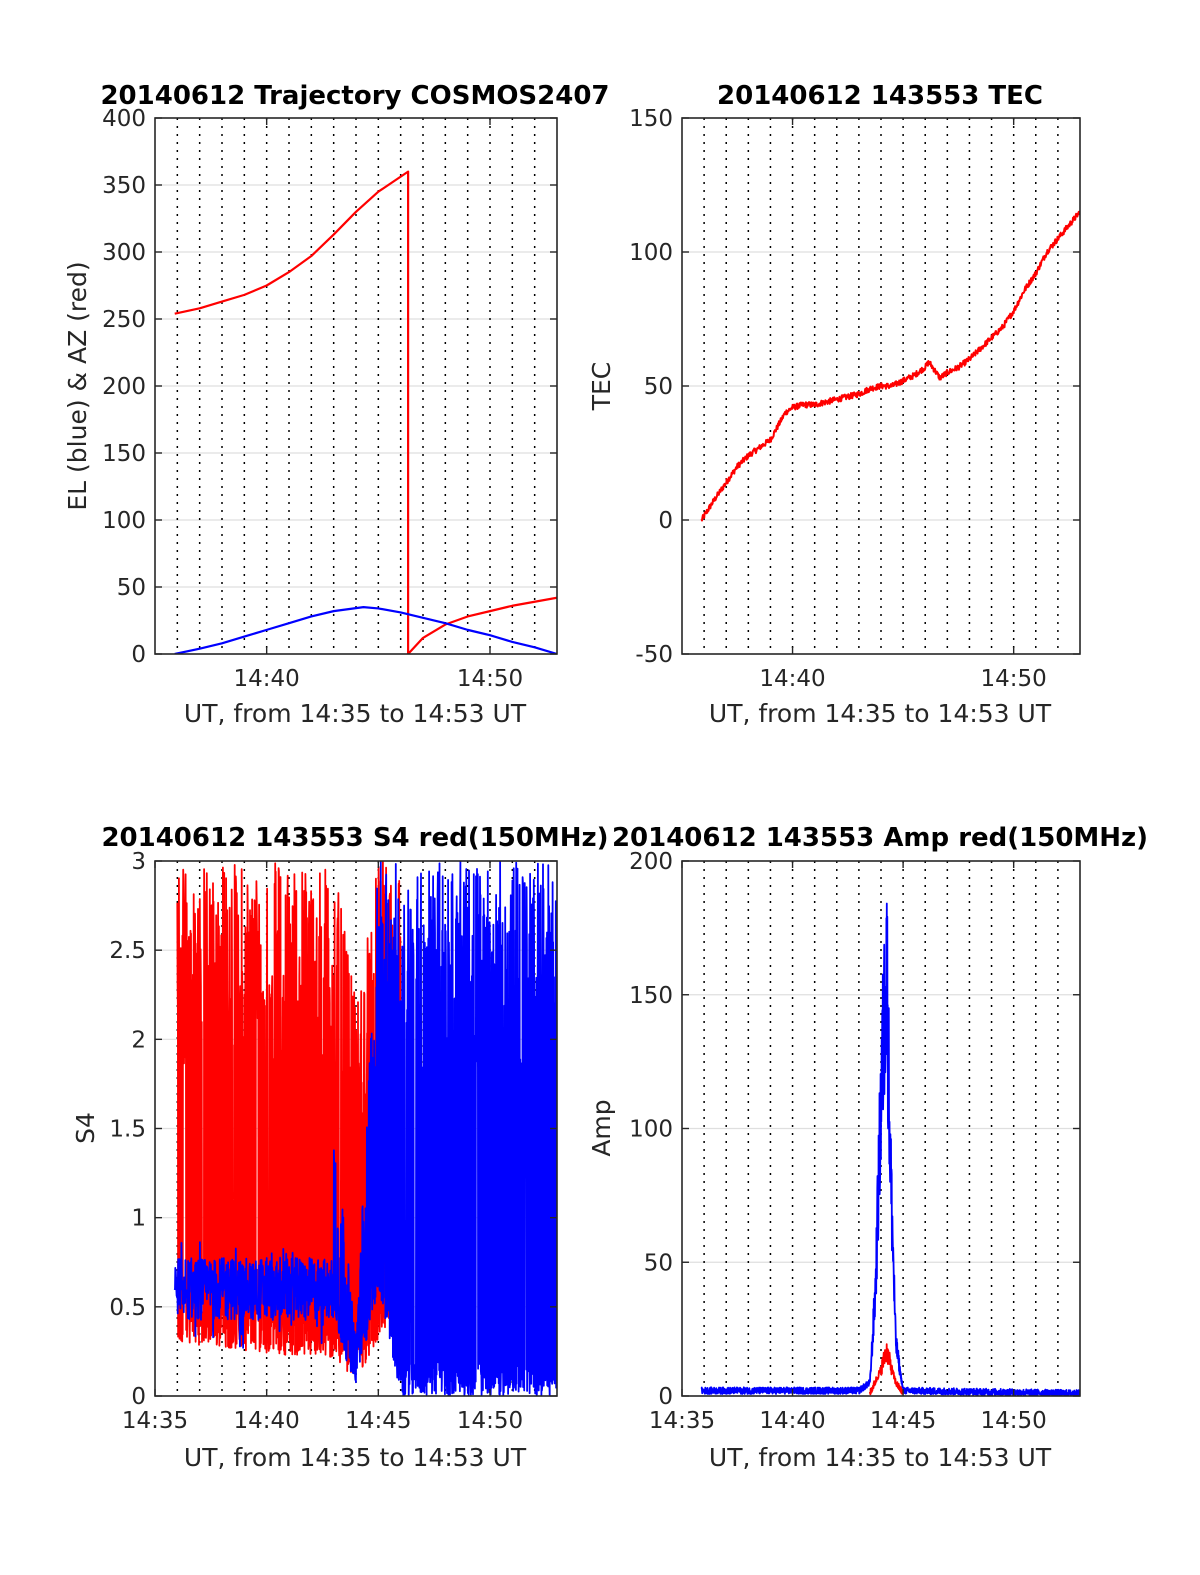 This screenshot has height=1575, width=1200. Describe the element at coordinates (127, 951) in the screenshot. I see `s4-ytick-label: 2.5` at that location.